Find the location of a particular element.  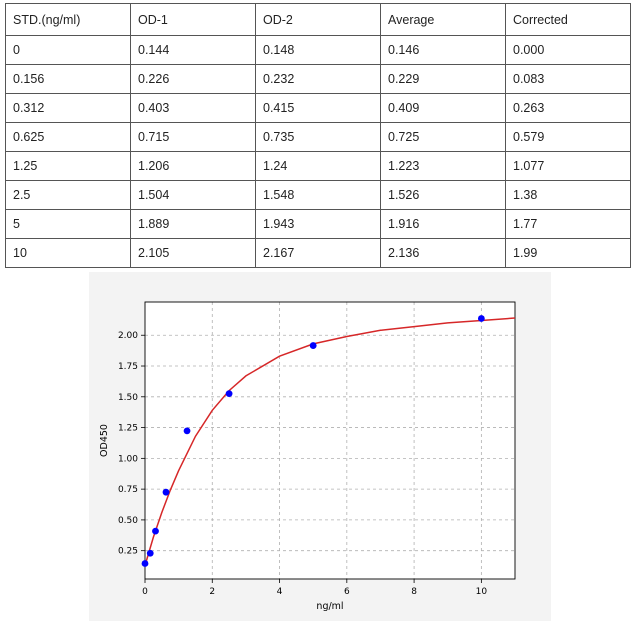

table-cell: 0.403 is located at coordinates (193, 108).